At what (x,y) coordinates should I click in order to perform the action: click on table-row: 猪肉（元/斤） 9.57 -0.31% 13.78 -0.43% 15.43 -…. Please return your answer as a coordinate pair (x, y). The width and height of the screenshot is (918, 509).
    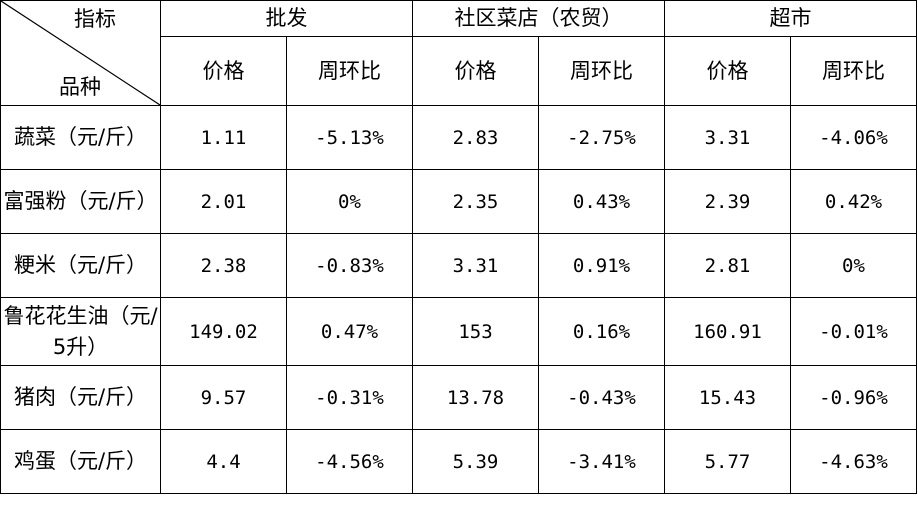
    Looking at the image, I should click on (458, 397).